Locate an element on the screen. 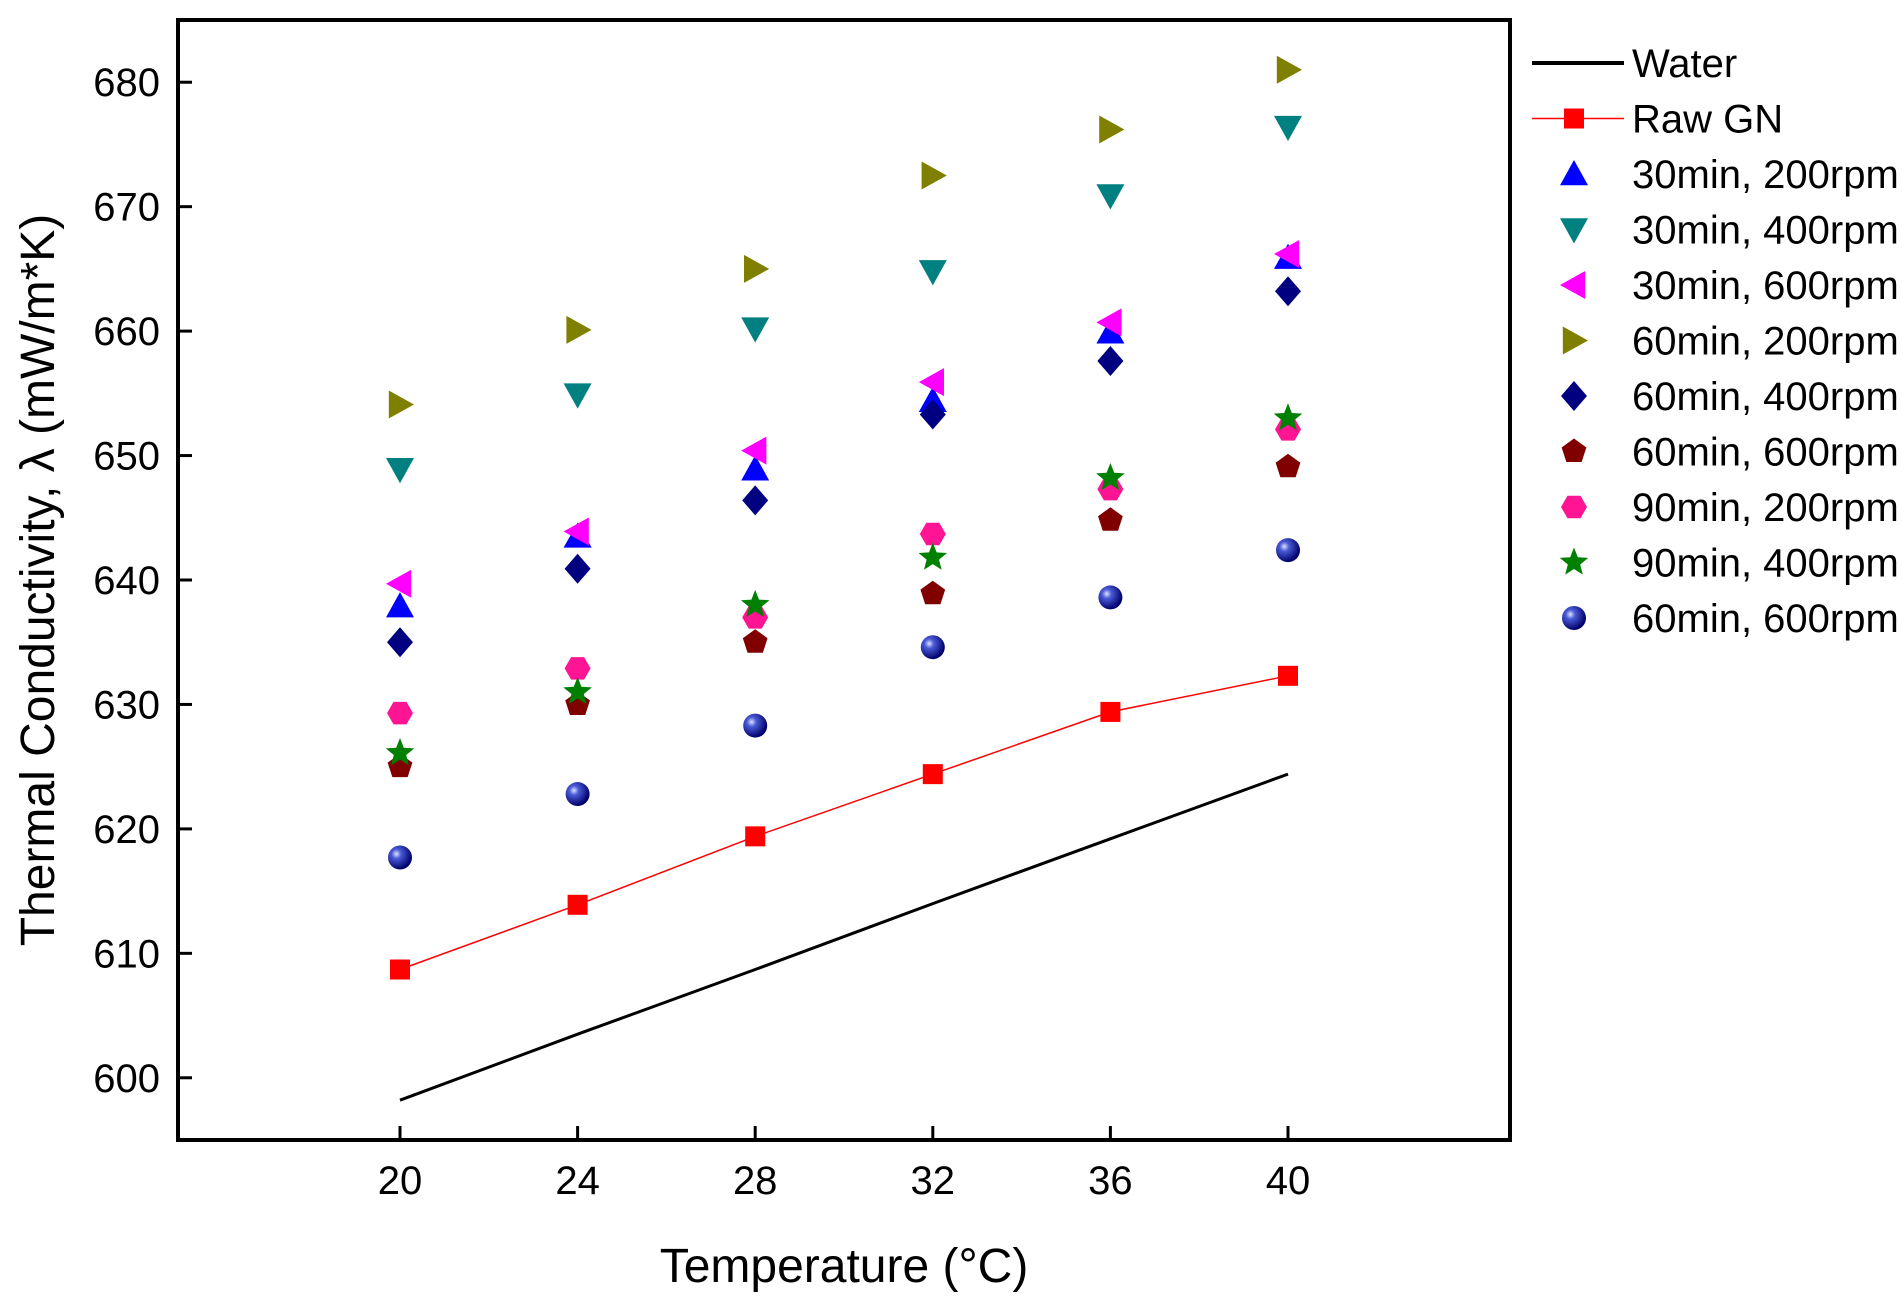  legend-entry-1: Raw GN is located at coordinates (1657, 120).